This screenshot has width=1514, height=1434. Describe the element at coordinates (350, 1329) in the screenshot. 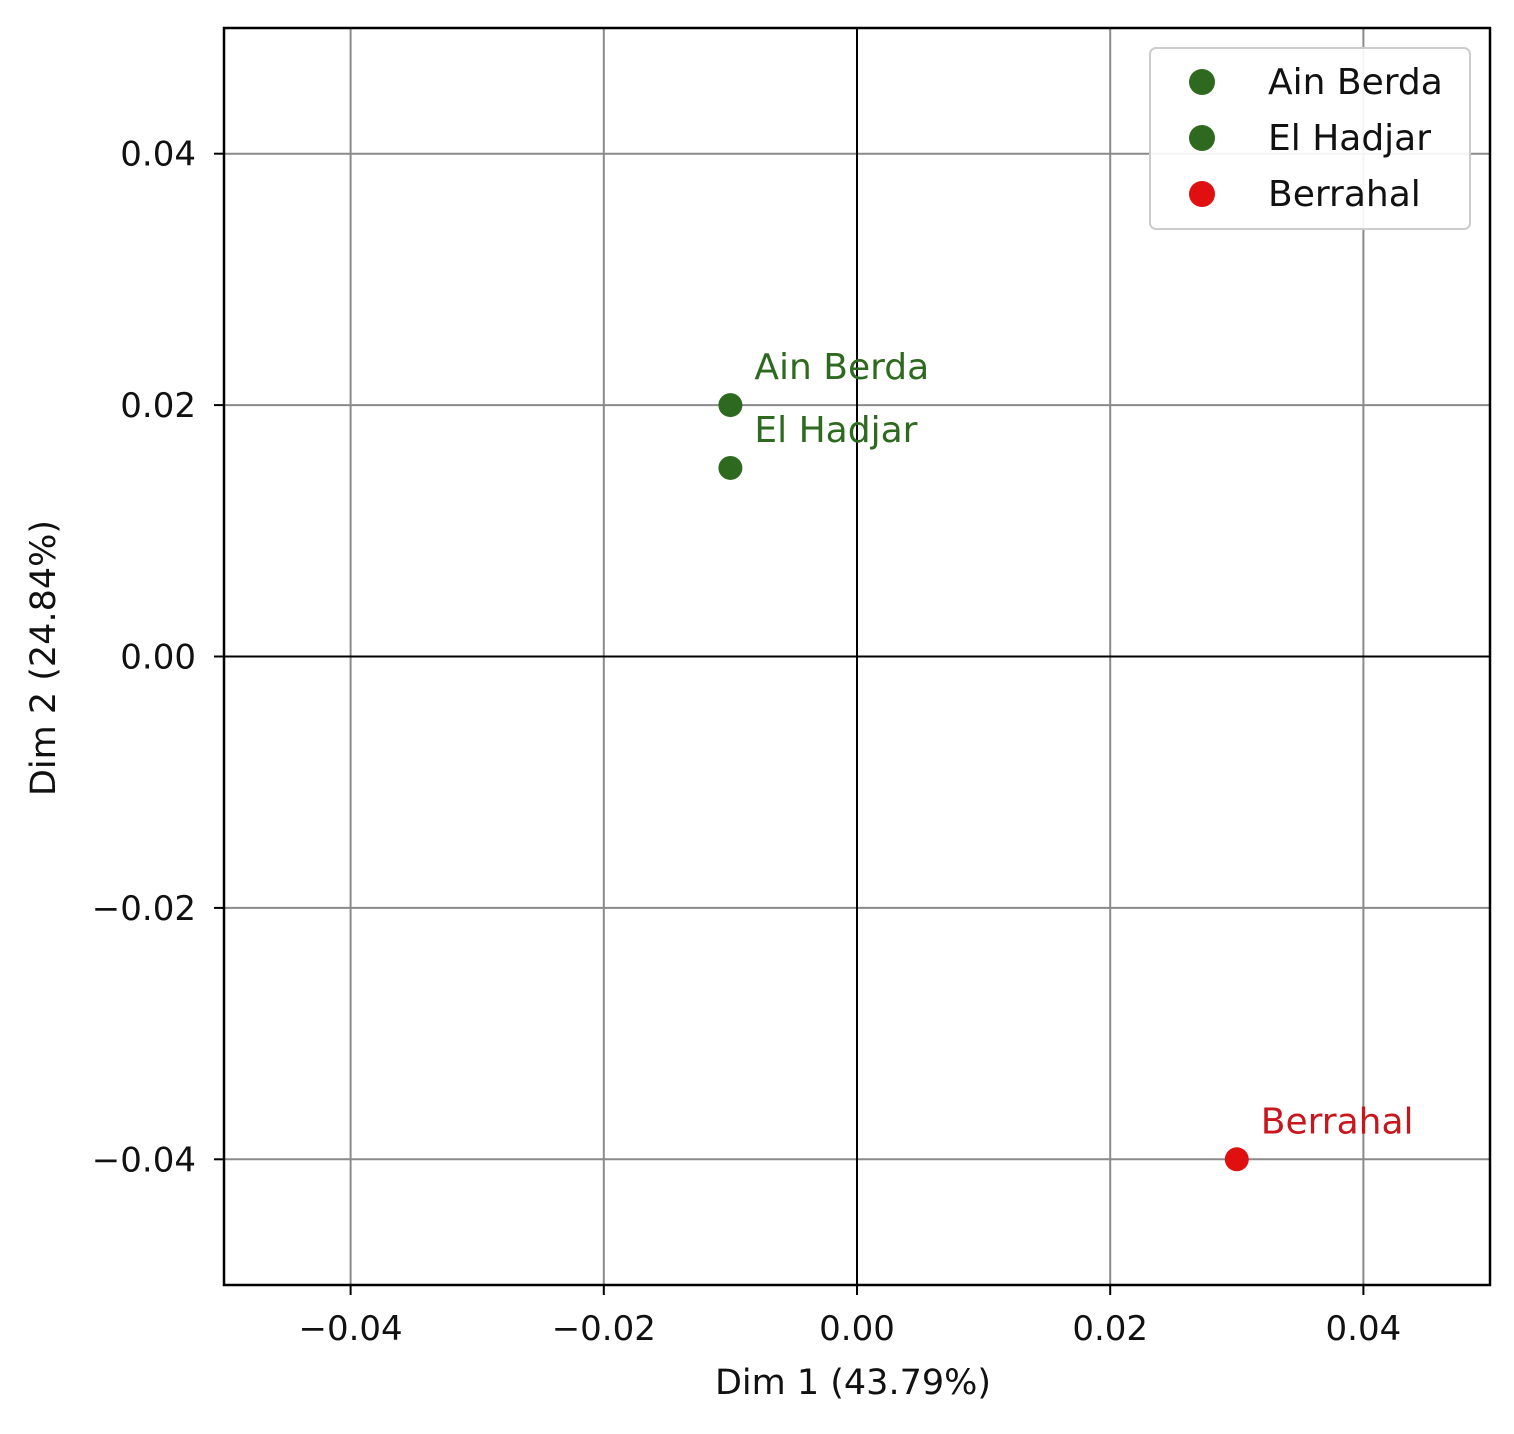

I see `x-tick-label: −0.04` at that location.